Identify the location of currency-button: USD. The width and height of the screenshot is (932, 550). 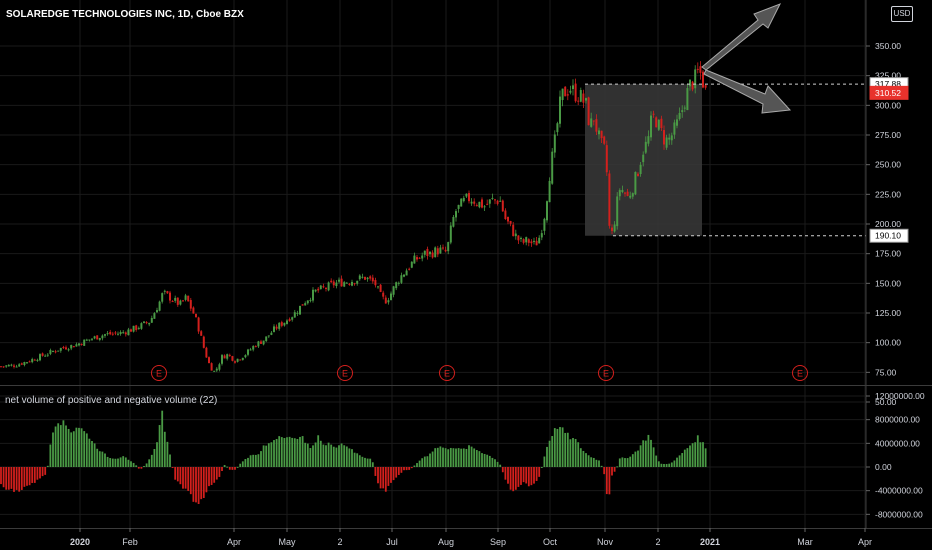
(902, 14).